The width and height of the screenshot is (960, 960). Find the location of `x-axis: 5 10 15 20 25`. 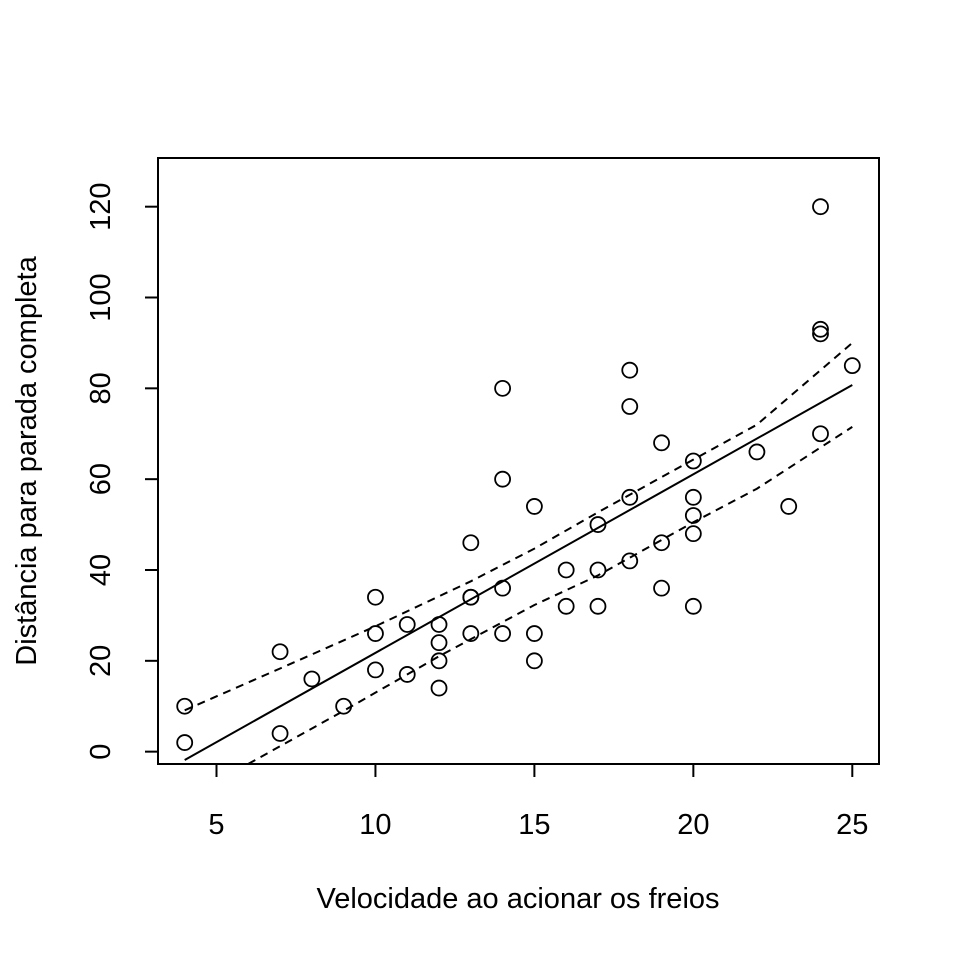

x-axis: 5 10 15 20 25 is located at coordinates (538, 802).